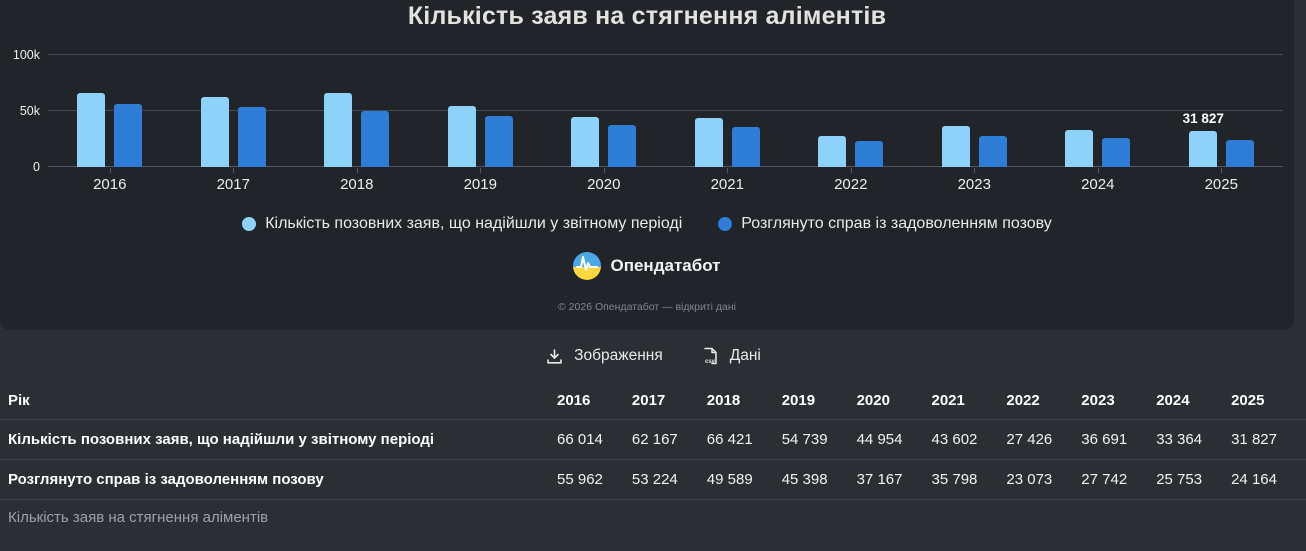  Describe the element at coordinates (873, 400) in the screenshot. I see `table-header-year-2020: 2020` at that location.